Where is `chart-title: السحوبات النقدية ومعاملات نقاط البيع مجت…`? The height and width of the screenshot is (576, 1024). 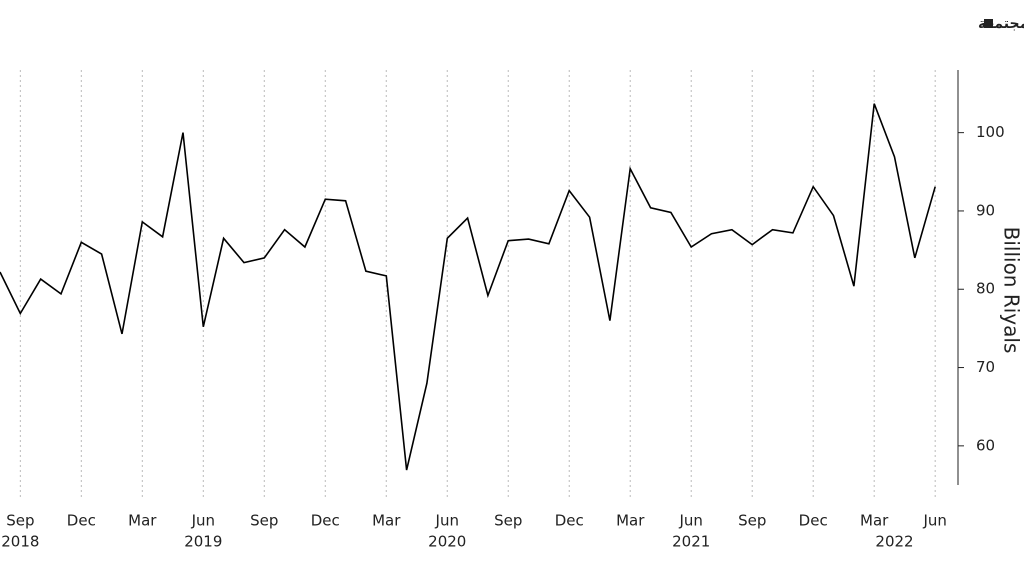 chart-title: السحوبات النقدية ومعاملات نقاط البيع مجت… is located at coordinates (1001, 24).